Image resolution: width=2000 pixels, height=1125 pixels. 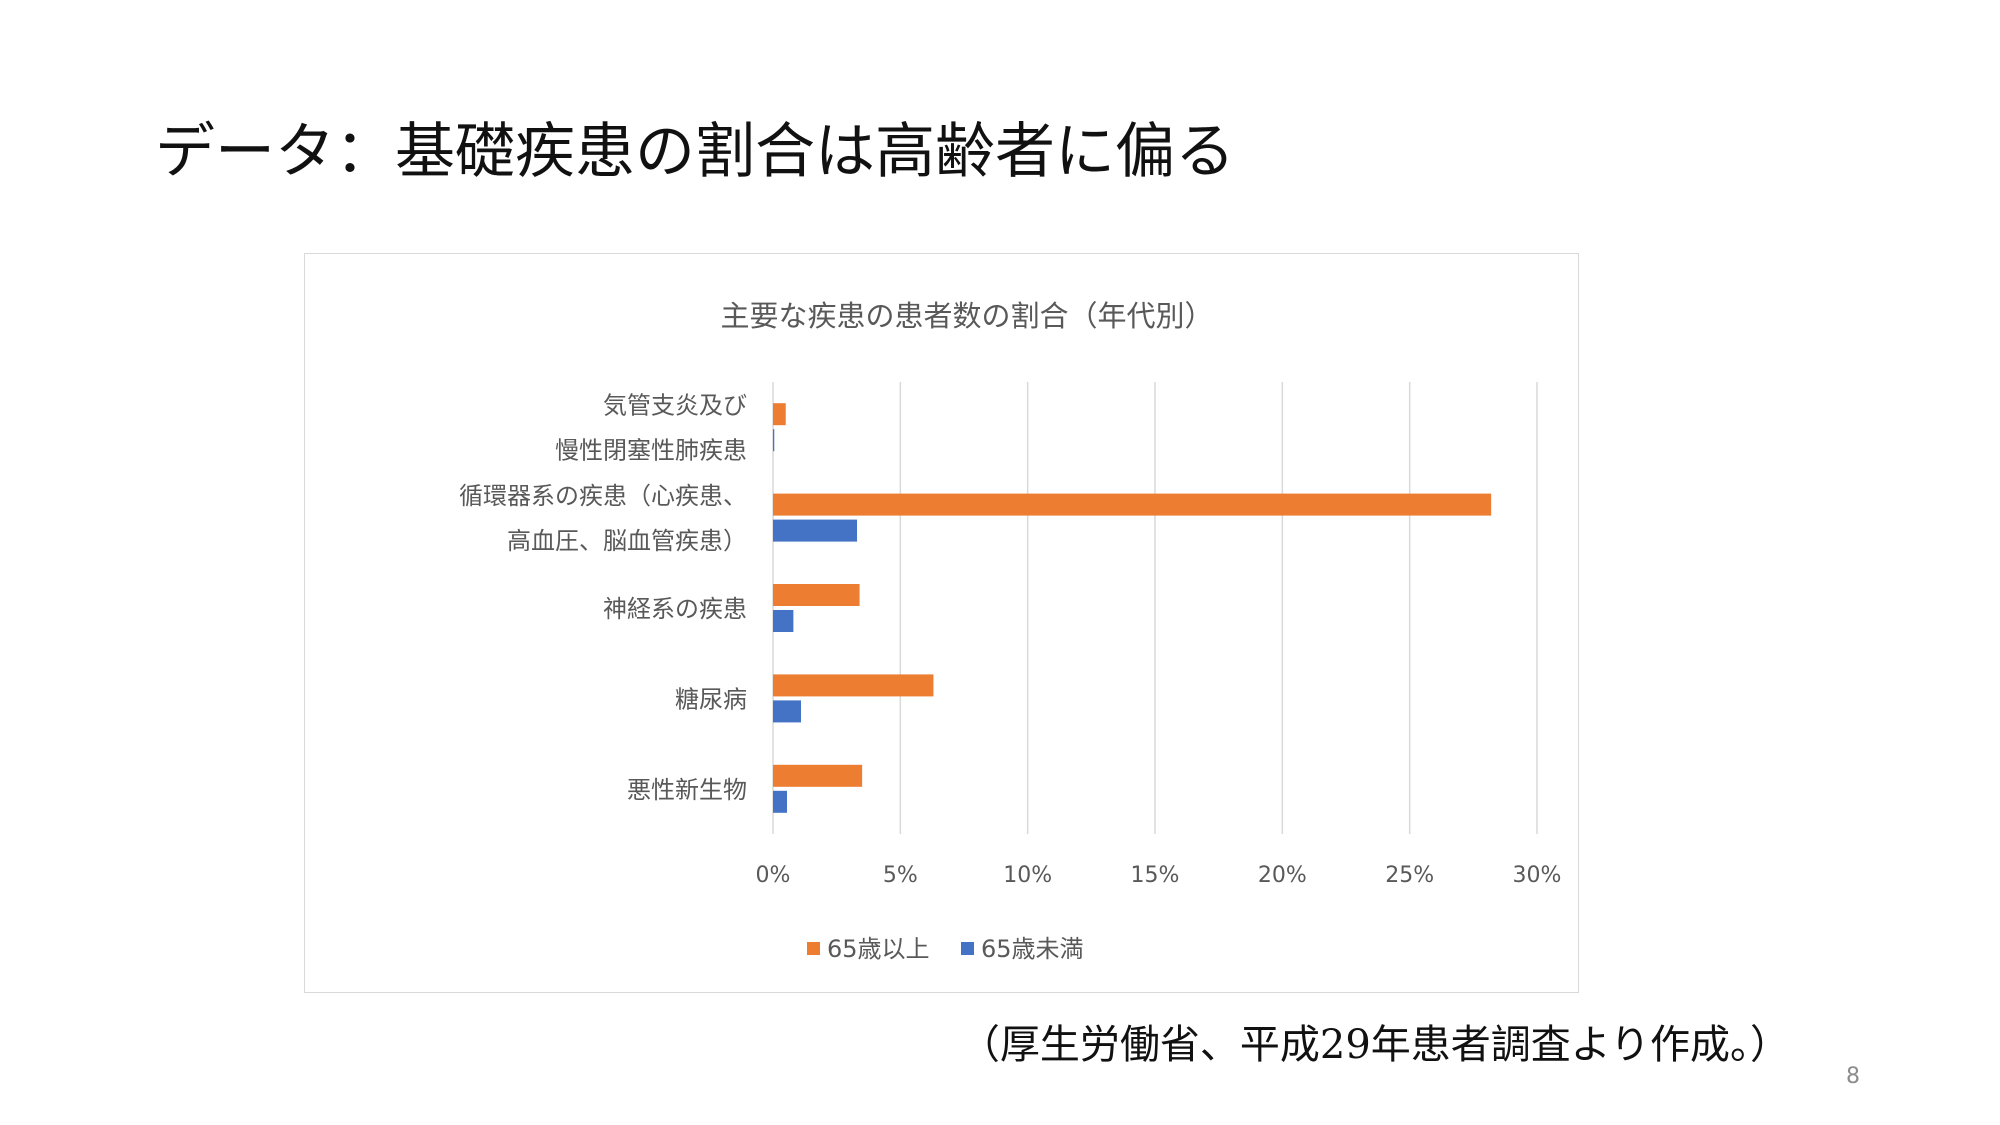 What do you see at coordinates (711, 699) in the screenshot?
I see `category-label: 糖尿病` at bounding box center [711, 699].